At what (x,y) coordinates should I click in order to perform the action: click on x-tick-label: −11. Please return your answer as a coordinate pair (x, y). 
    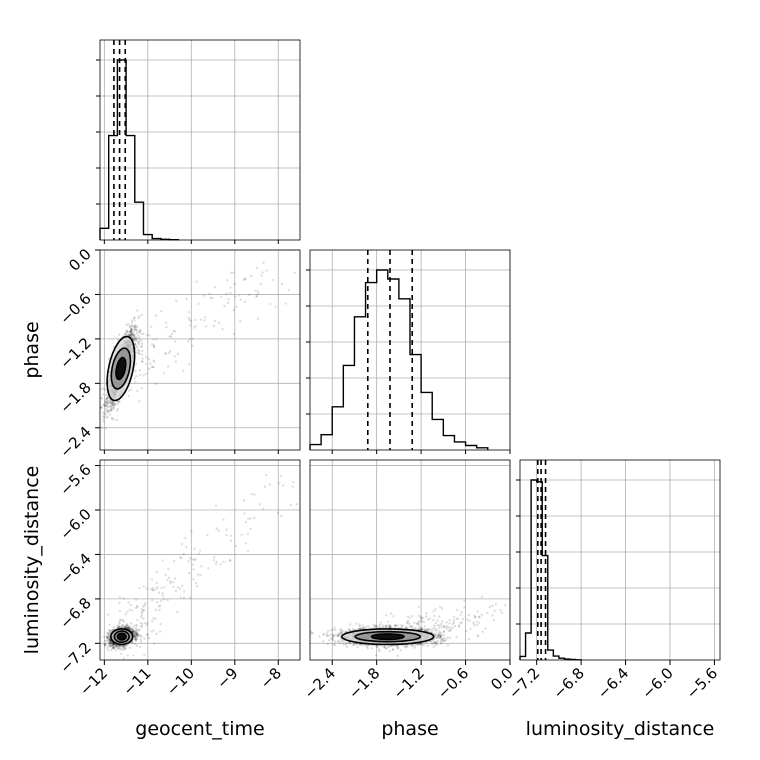
    Looking at the image, I should click on (137, 681).